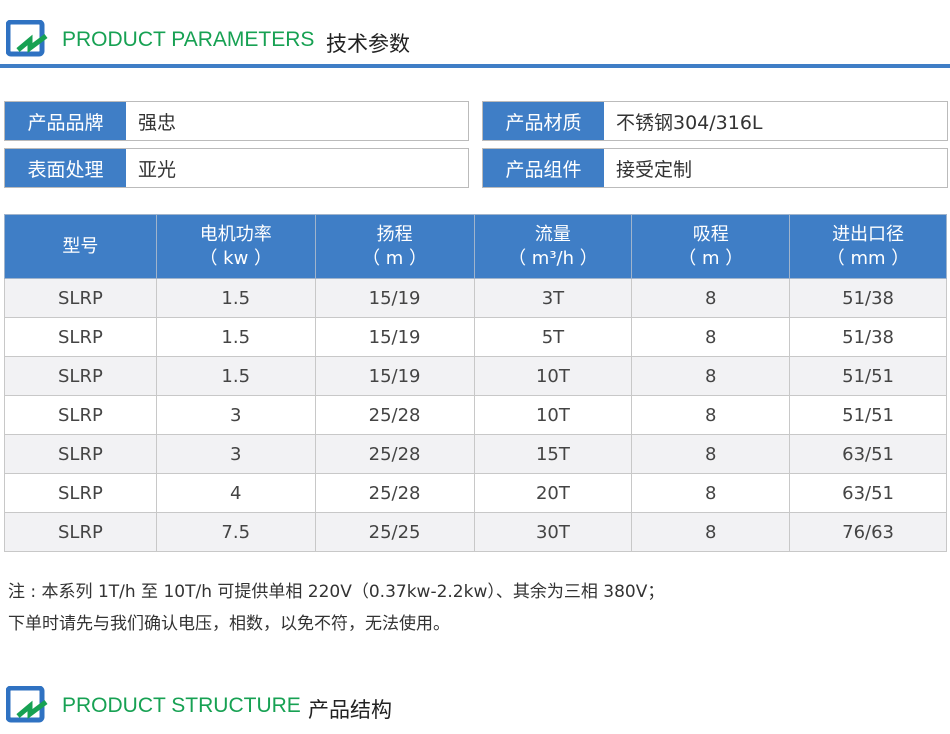  Describe the element at coordinates (553, 493) in the screenshot. I see `table-cell: 20T` at that location.